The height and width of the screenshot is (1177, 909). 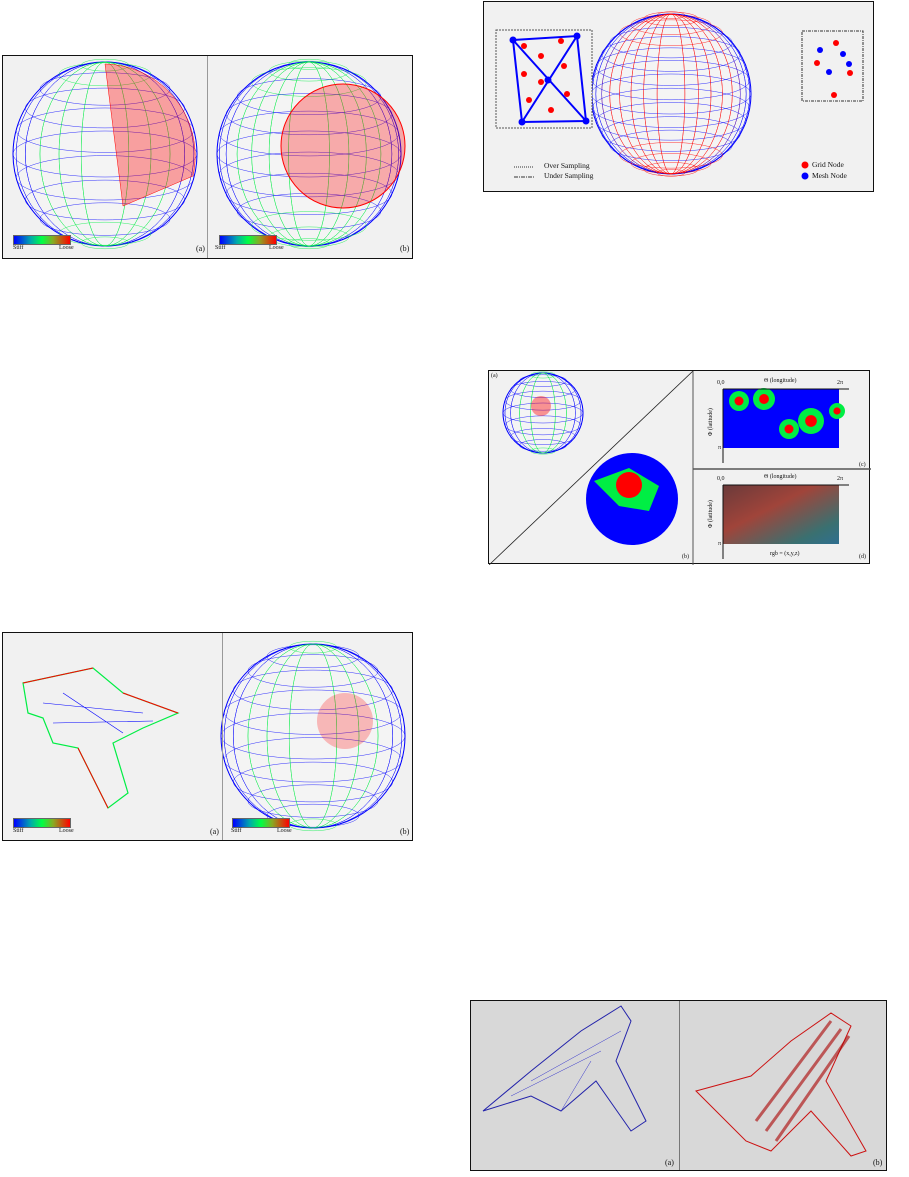 I want to click on dense-mesh-edges, so click(x=802, y=1081).